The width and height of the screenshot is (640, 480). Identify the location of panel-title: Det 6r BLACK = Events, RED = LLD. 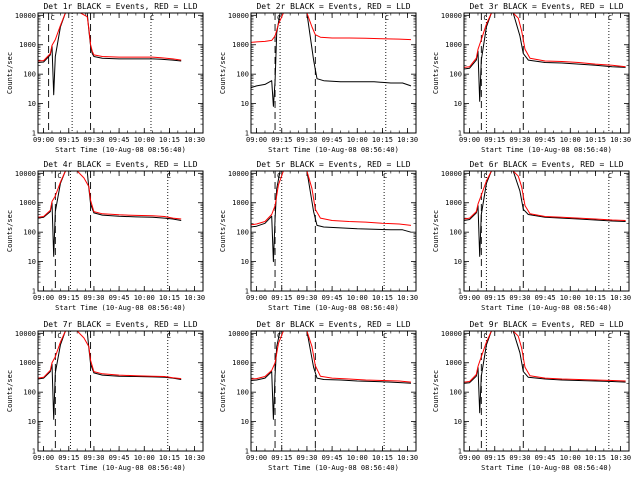
(546, 164).